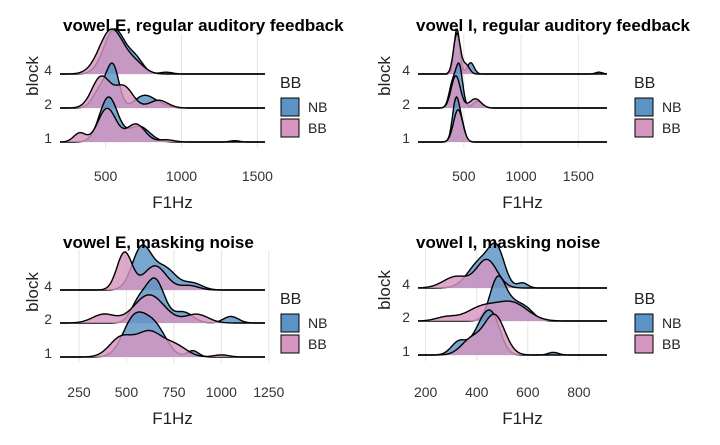 The image size is (720, 445). Describe the element at coordinates (268, 392) in the screenshot. I see `x-tick-label-1250: 1250` at that location.